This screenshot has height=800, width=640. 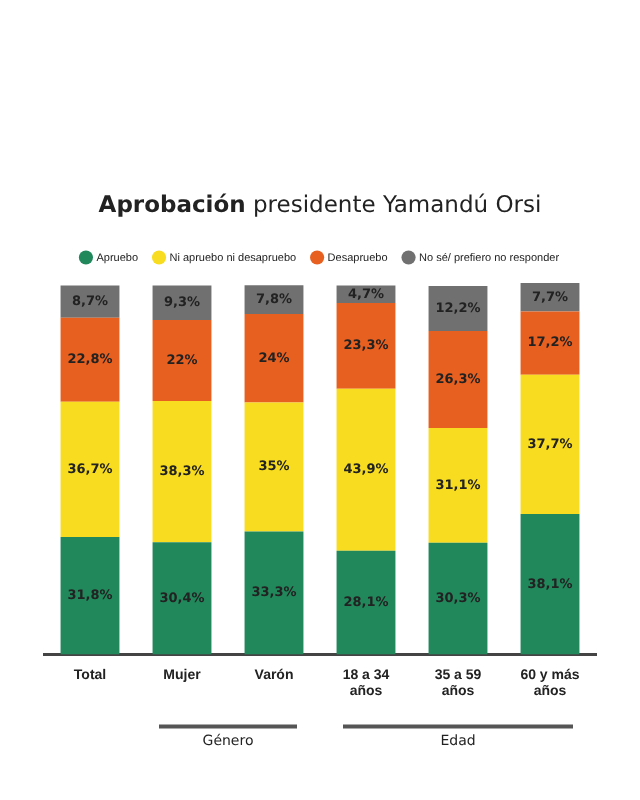 What do you see at coordinates (320, 204) in the screenshot?
I see `chart-title: Aprobación presidente Yamandú Orsi` at bounding box center [320, 204].